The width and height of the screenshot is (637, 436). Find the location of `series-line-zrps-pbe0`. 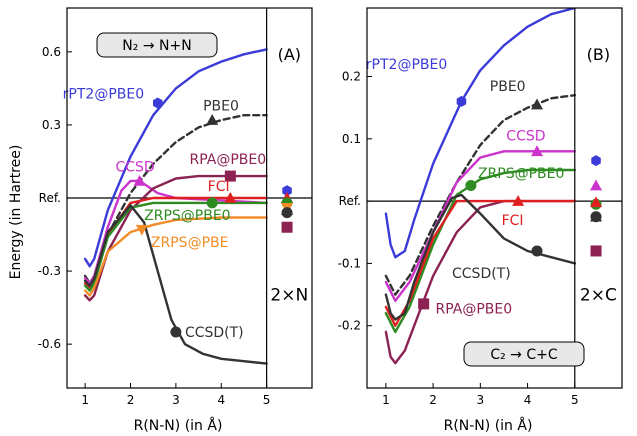

series-line-zrps-pbe0 is located at coordinates (175, 246).